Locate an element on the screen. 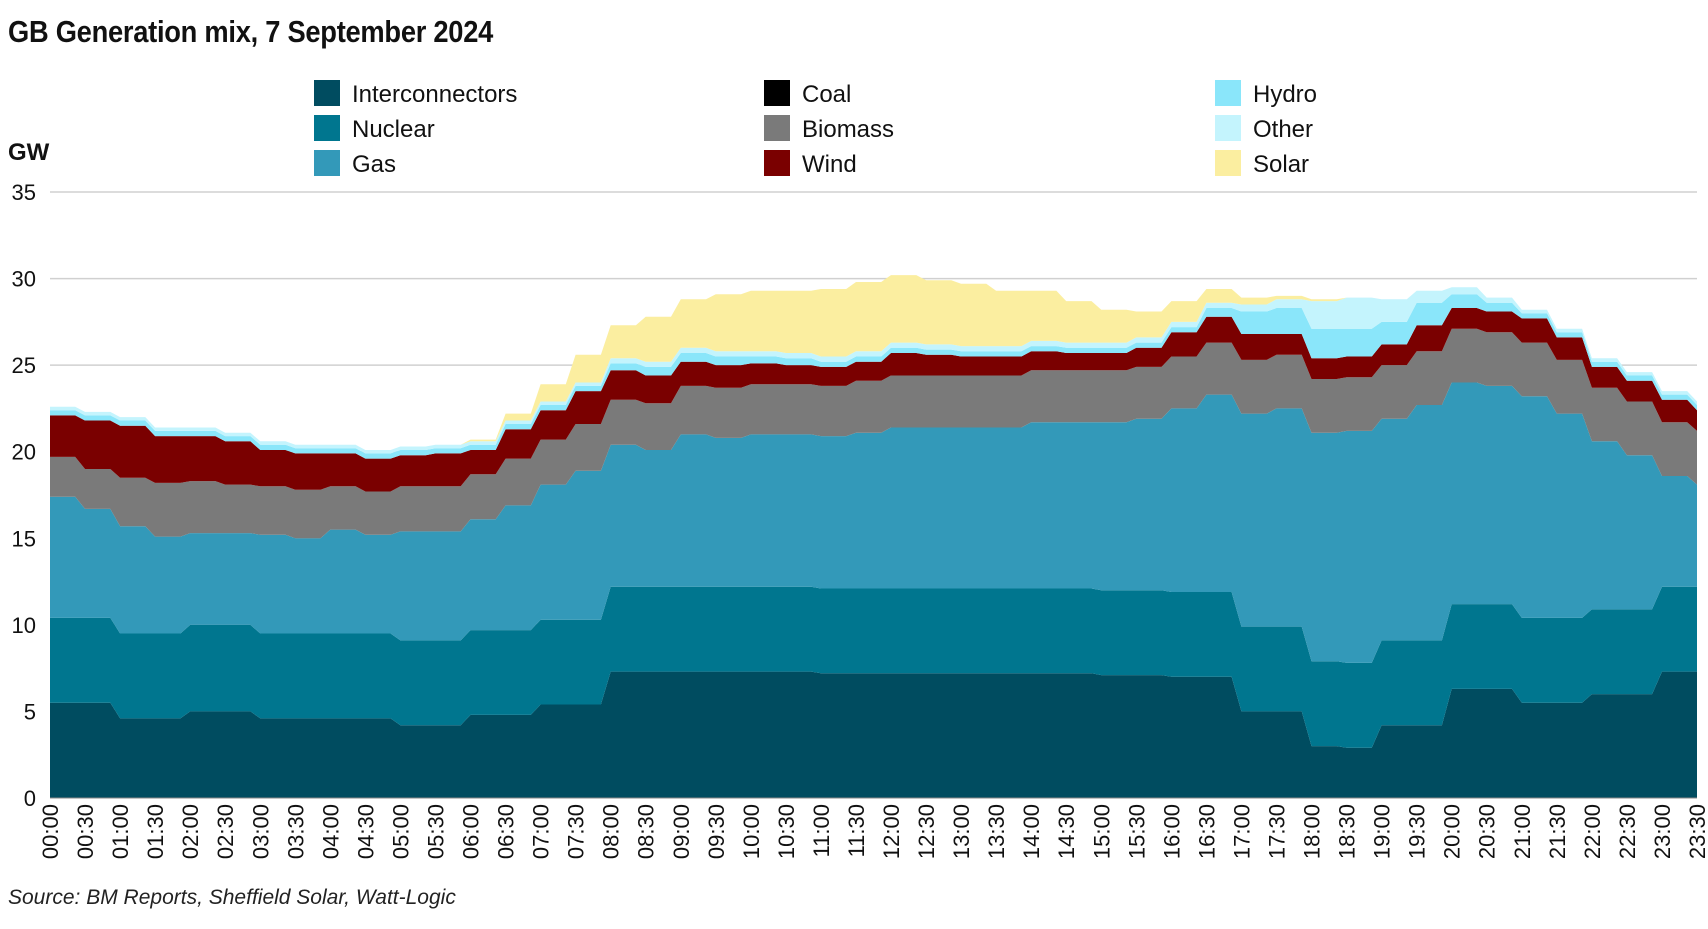 The image size is (1708, 929). x-tick-label: 13:00 is located at coordinates (961, 831).